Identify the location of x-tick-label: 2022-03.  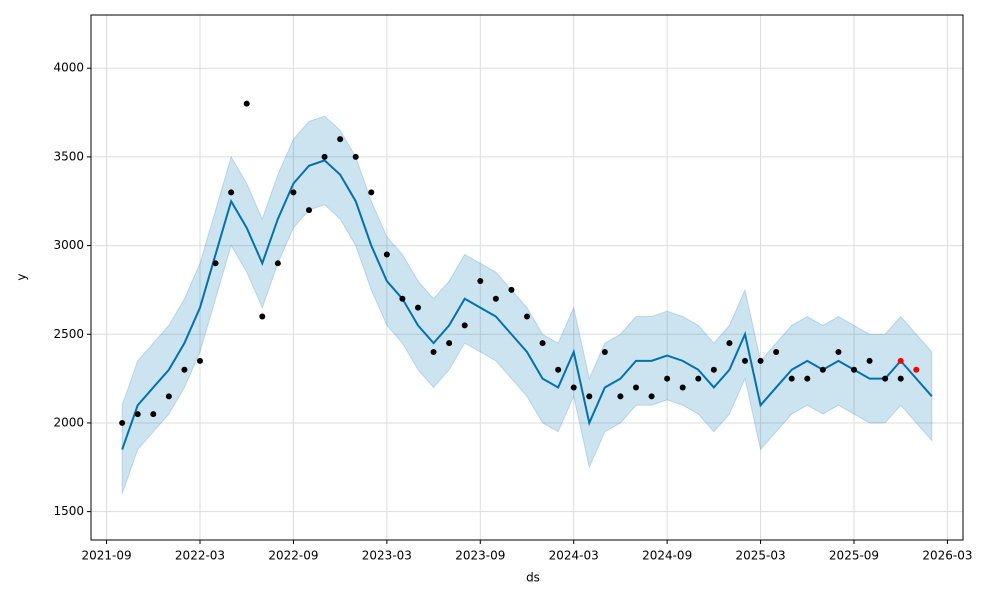
(200, 556).